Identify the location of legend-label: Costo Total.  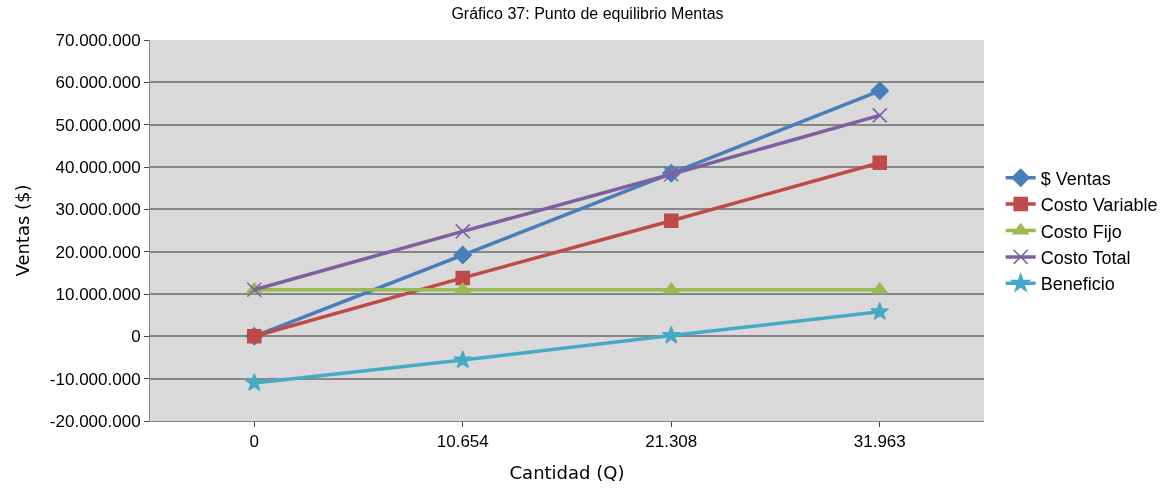
(1085, 257).